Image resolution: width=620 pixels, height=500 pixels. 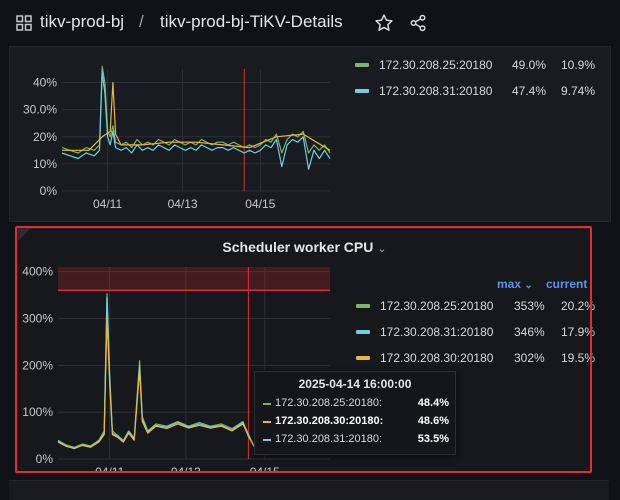 I want to click on legend-max-value: 49.0%, so click(x=529, y=65).